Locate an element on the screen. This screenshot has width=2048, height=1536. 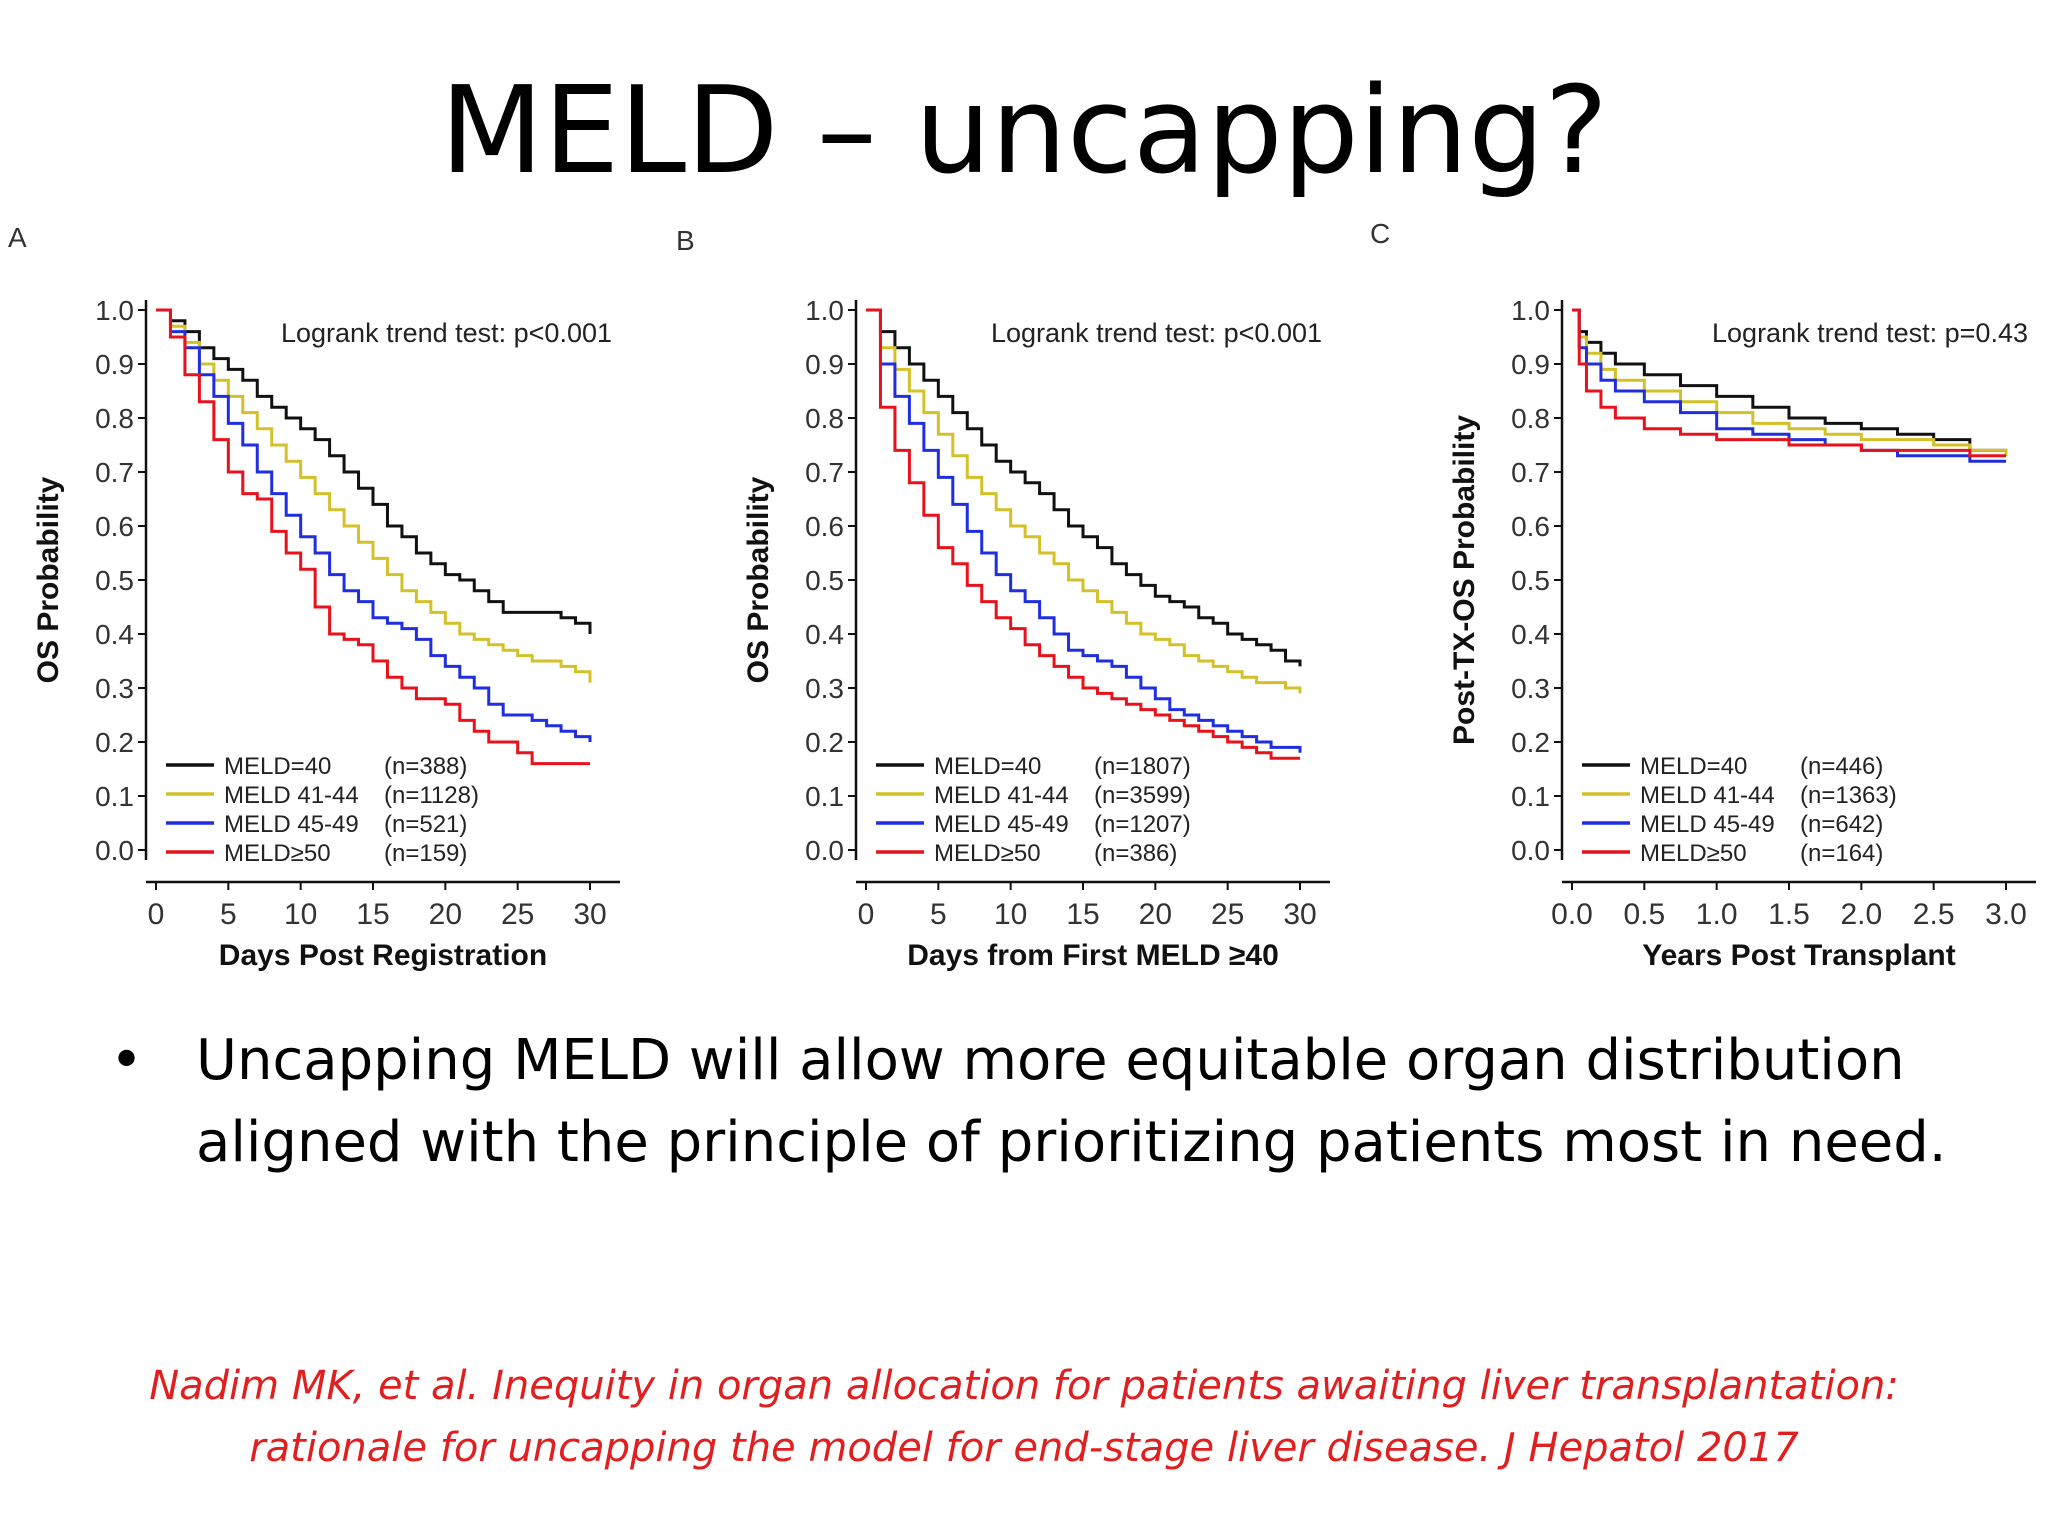
x-tick-label: 0 is located at coordinates (156, 914).